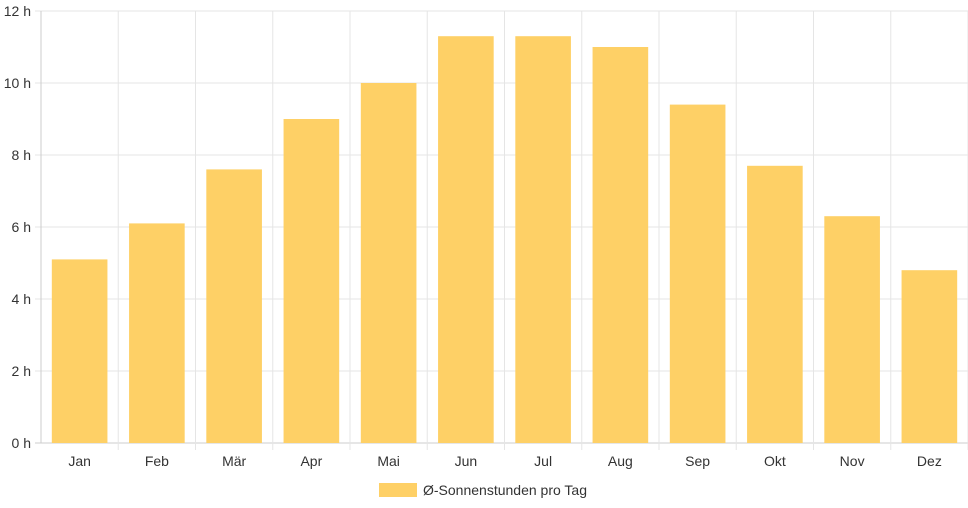  What do you see at coordinates (775, 461) in the screenshot?
I see `x-tick-label: Okt` at bounding box center [775, 461].